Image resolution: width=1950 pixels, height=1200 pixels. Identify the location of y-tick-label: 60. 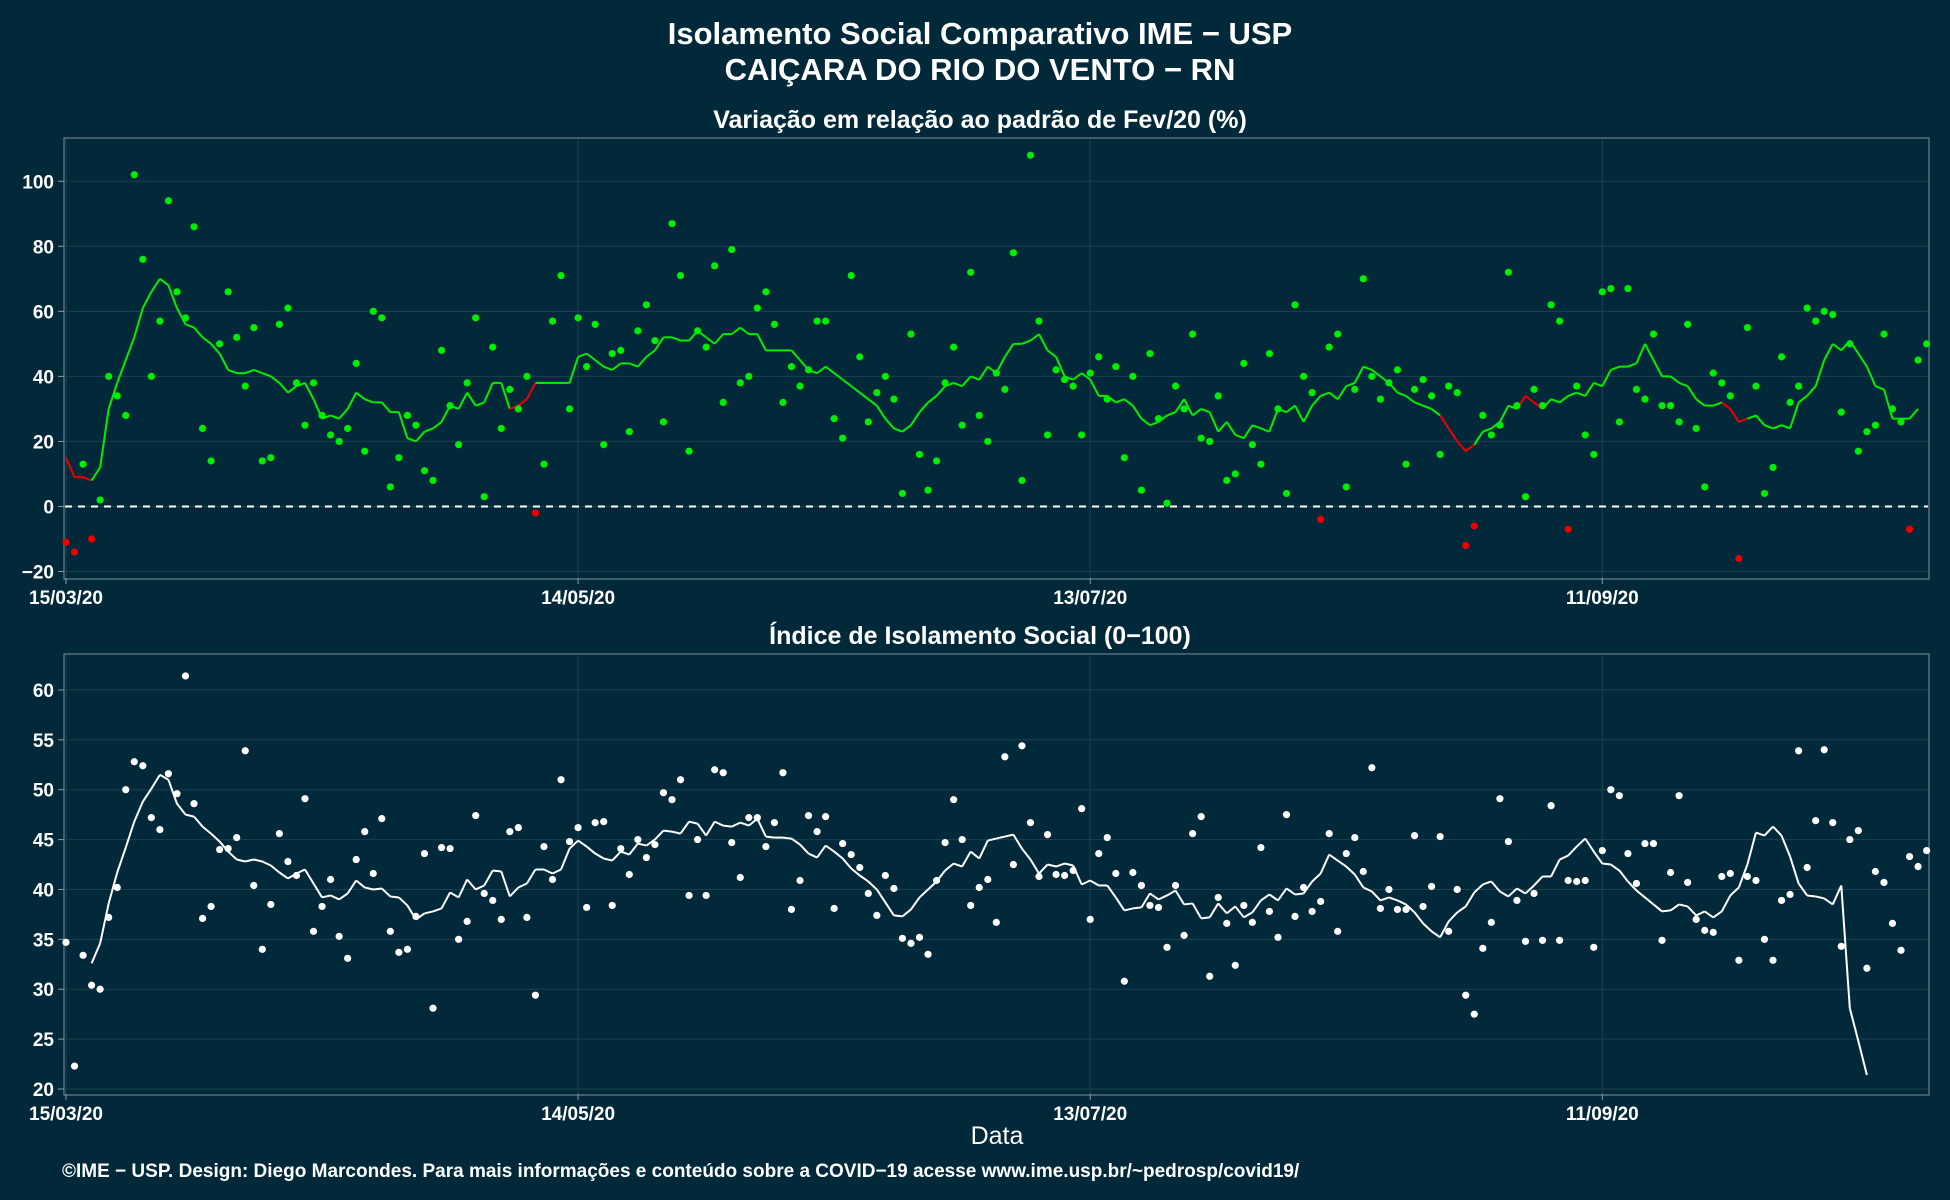
(43, 312).